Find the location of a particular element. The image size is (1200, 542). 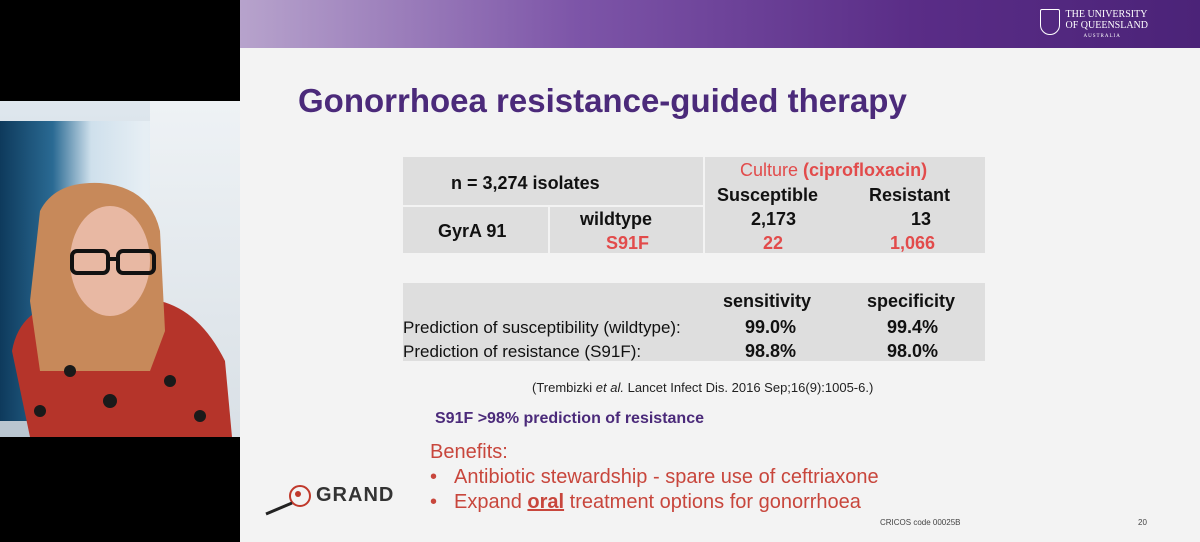

citation-pre: (Trembizki is located at coordinates (564, 387).